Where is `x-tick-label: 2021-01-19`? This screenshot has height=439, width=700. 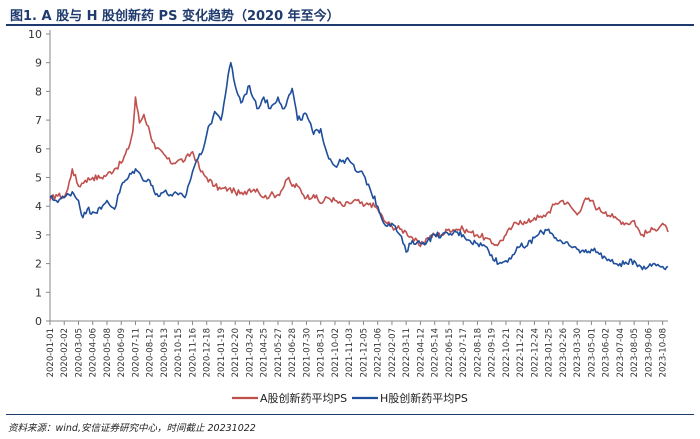 x-tick-label: 2021-01-19 is located at coordinates (222, 352).